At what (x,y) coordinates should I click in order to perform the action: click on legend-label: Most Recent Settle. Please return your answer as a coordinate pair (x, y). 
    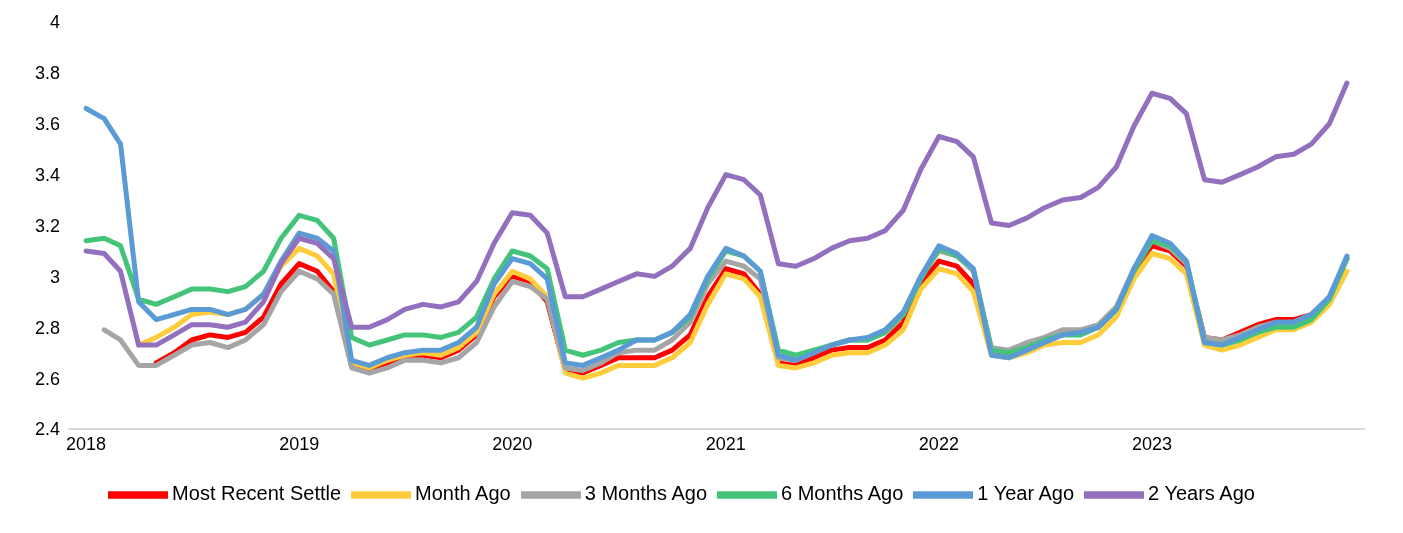
    Looking at the image, I should click on (257, 493).